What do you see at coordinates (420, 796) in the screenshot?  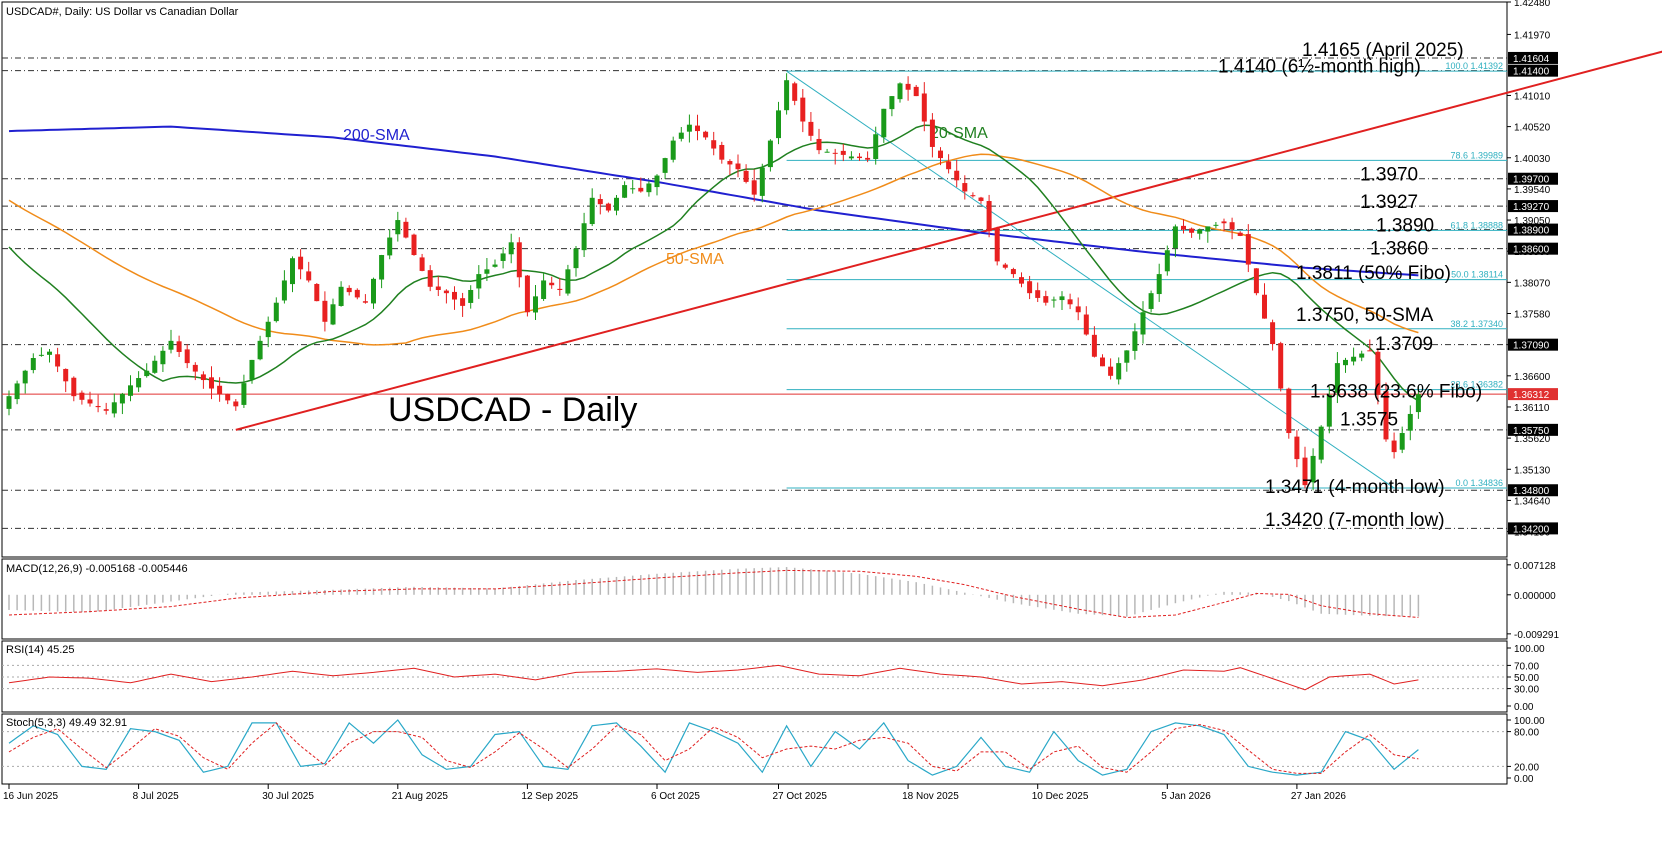 I see `date-tick-label: 21 Aug 2025` at bounding box center [420, 796].